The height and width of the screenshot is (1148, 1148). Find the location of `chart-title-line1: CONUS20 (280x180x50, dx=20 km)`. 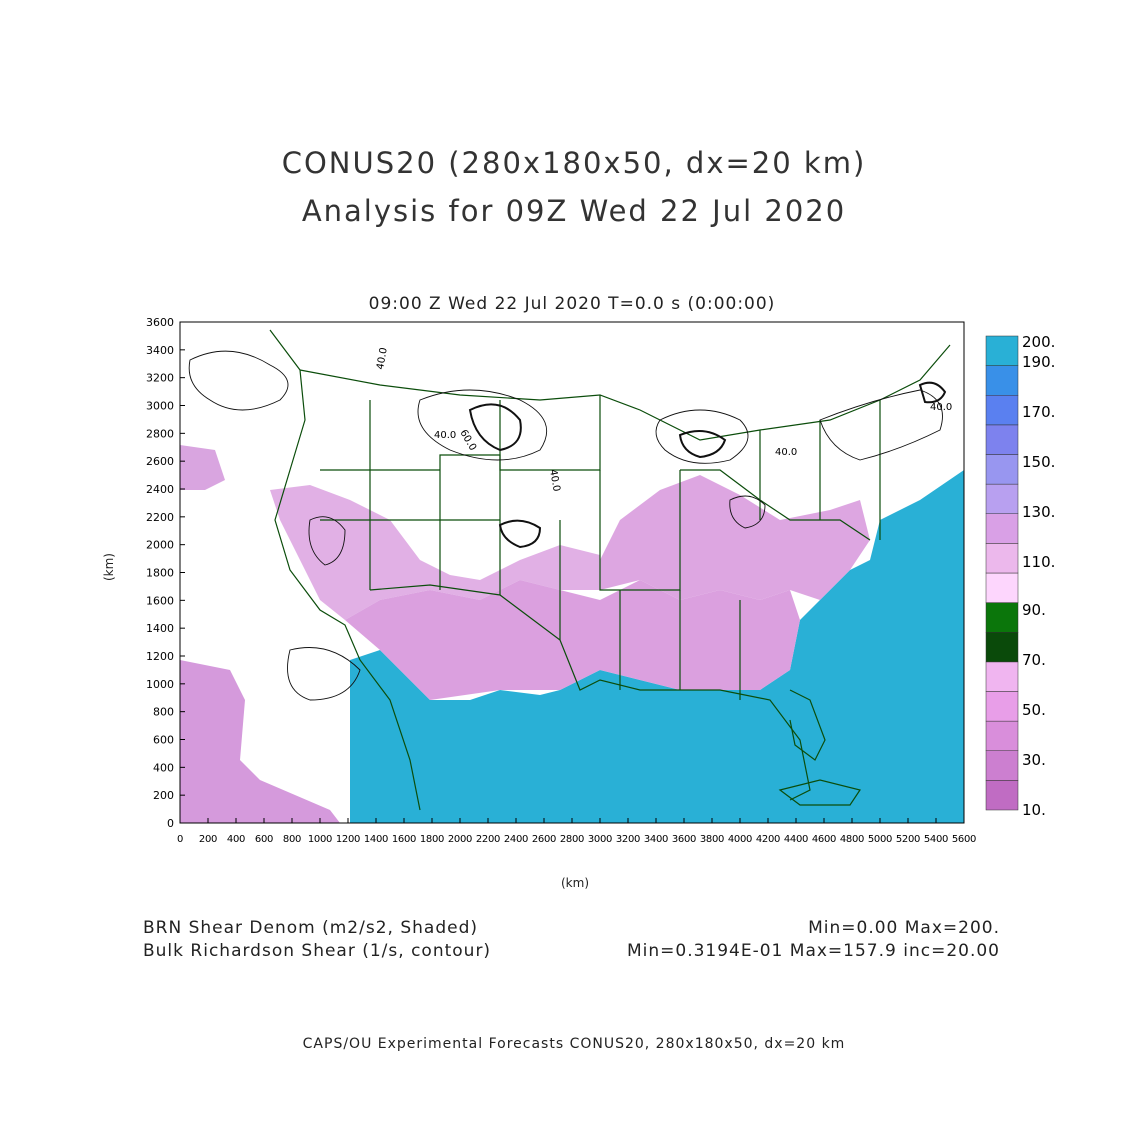

chart-title-line1: CONUS20 (280x180x50, dx=20 km) is located at coordinates (574, 163).